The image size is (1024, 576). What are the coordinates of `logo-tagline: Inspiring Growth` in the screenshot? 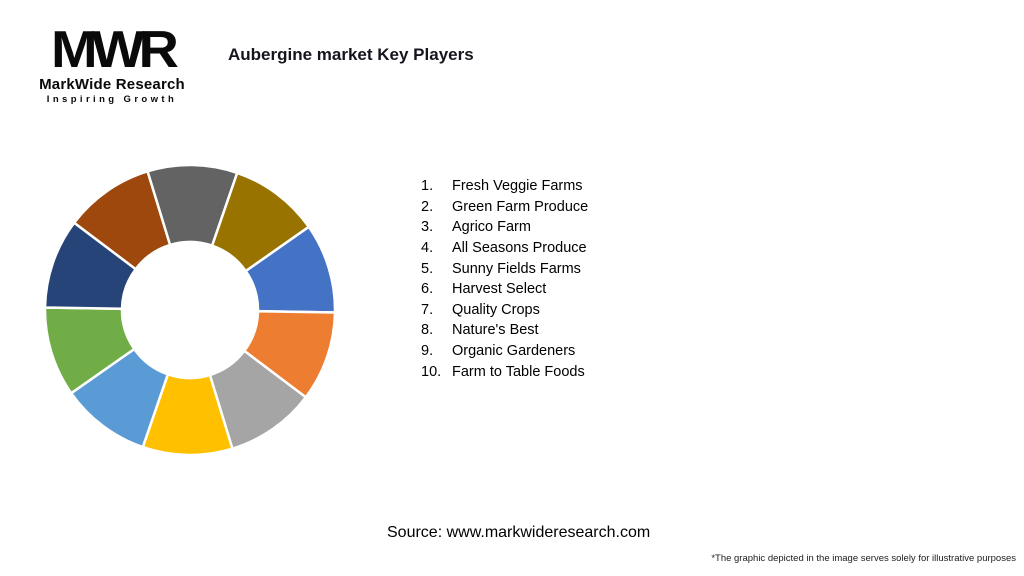 It's located at (112, 99).